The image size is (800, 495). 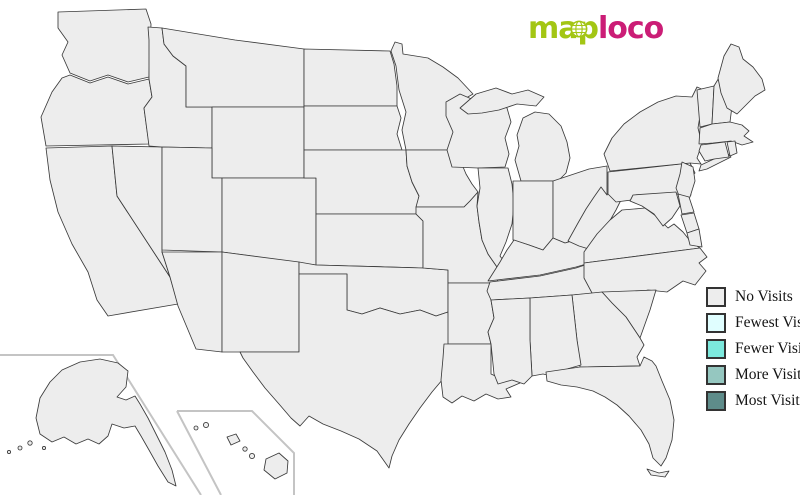 I want to click on legend-swatch-more-visits, so click(x=716, y=375).